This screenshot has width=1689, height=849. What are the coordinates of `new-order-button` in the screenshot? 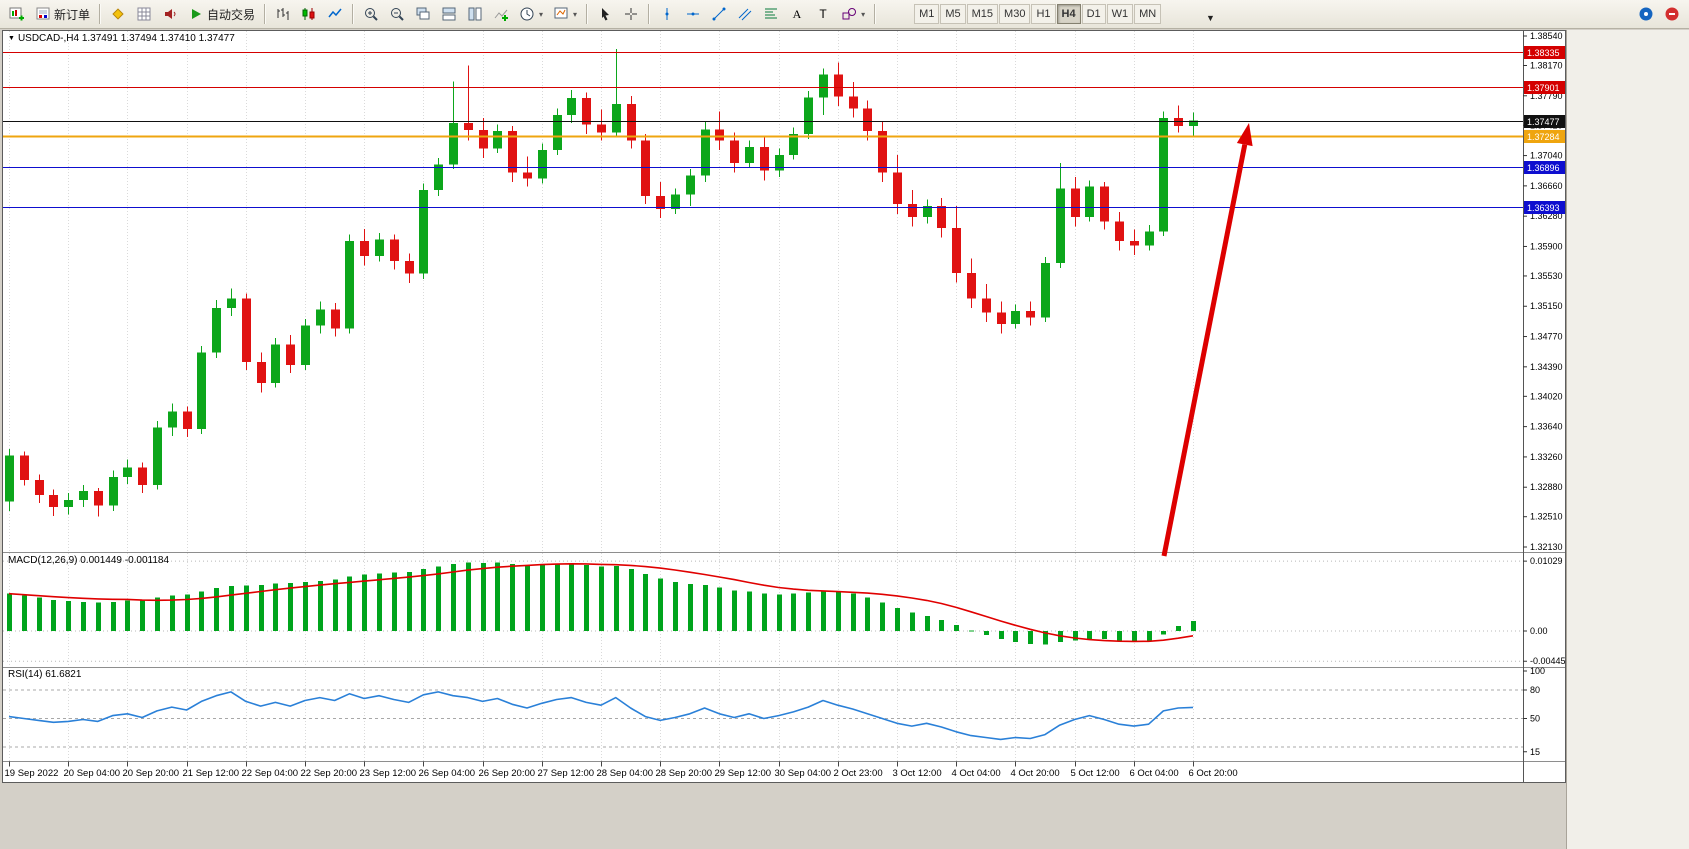 It's located at (43, 13).